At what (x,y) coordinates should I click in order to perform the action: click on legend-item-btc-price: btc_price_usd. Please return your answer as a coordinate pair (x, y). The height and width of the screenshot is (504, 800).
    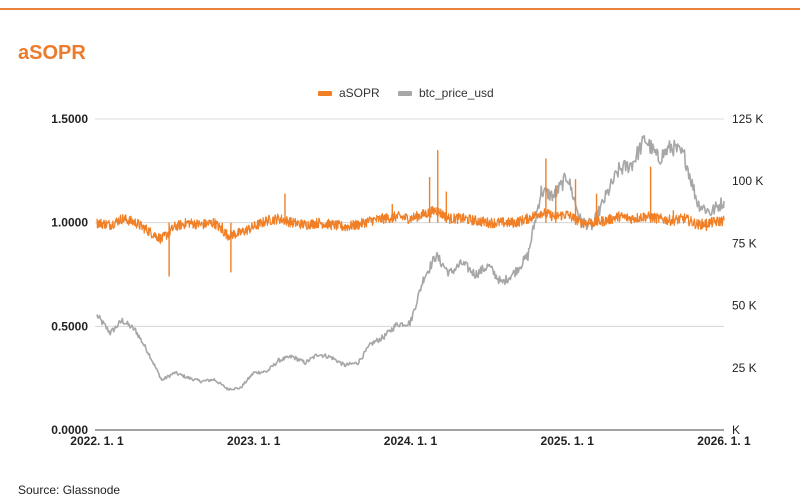
    Looking at the image, I should click on (446, 93).